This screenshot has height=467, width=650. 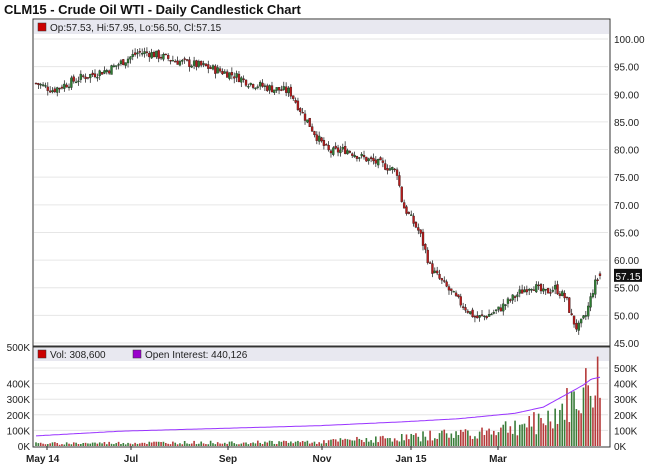 What do you see at coordinates (137, 354) in the screenshot?
I see `oi-legend-swatch` at bounding box center [137, 354].